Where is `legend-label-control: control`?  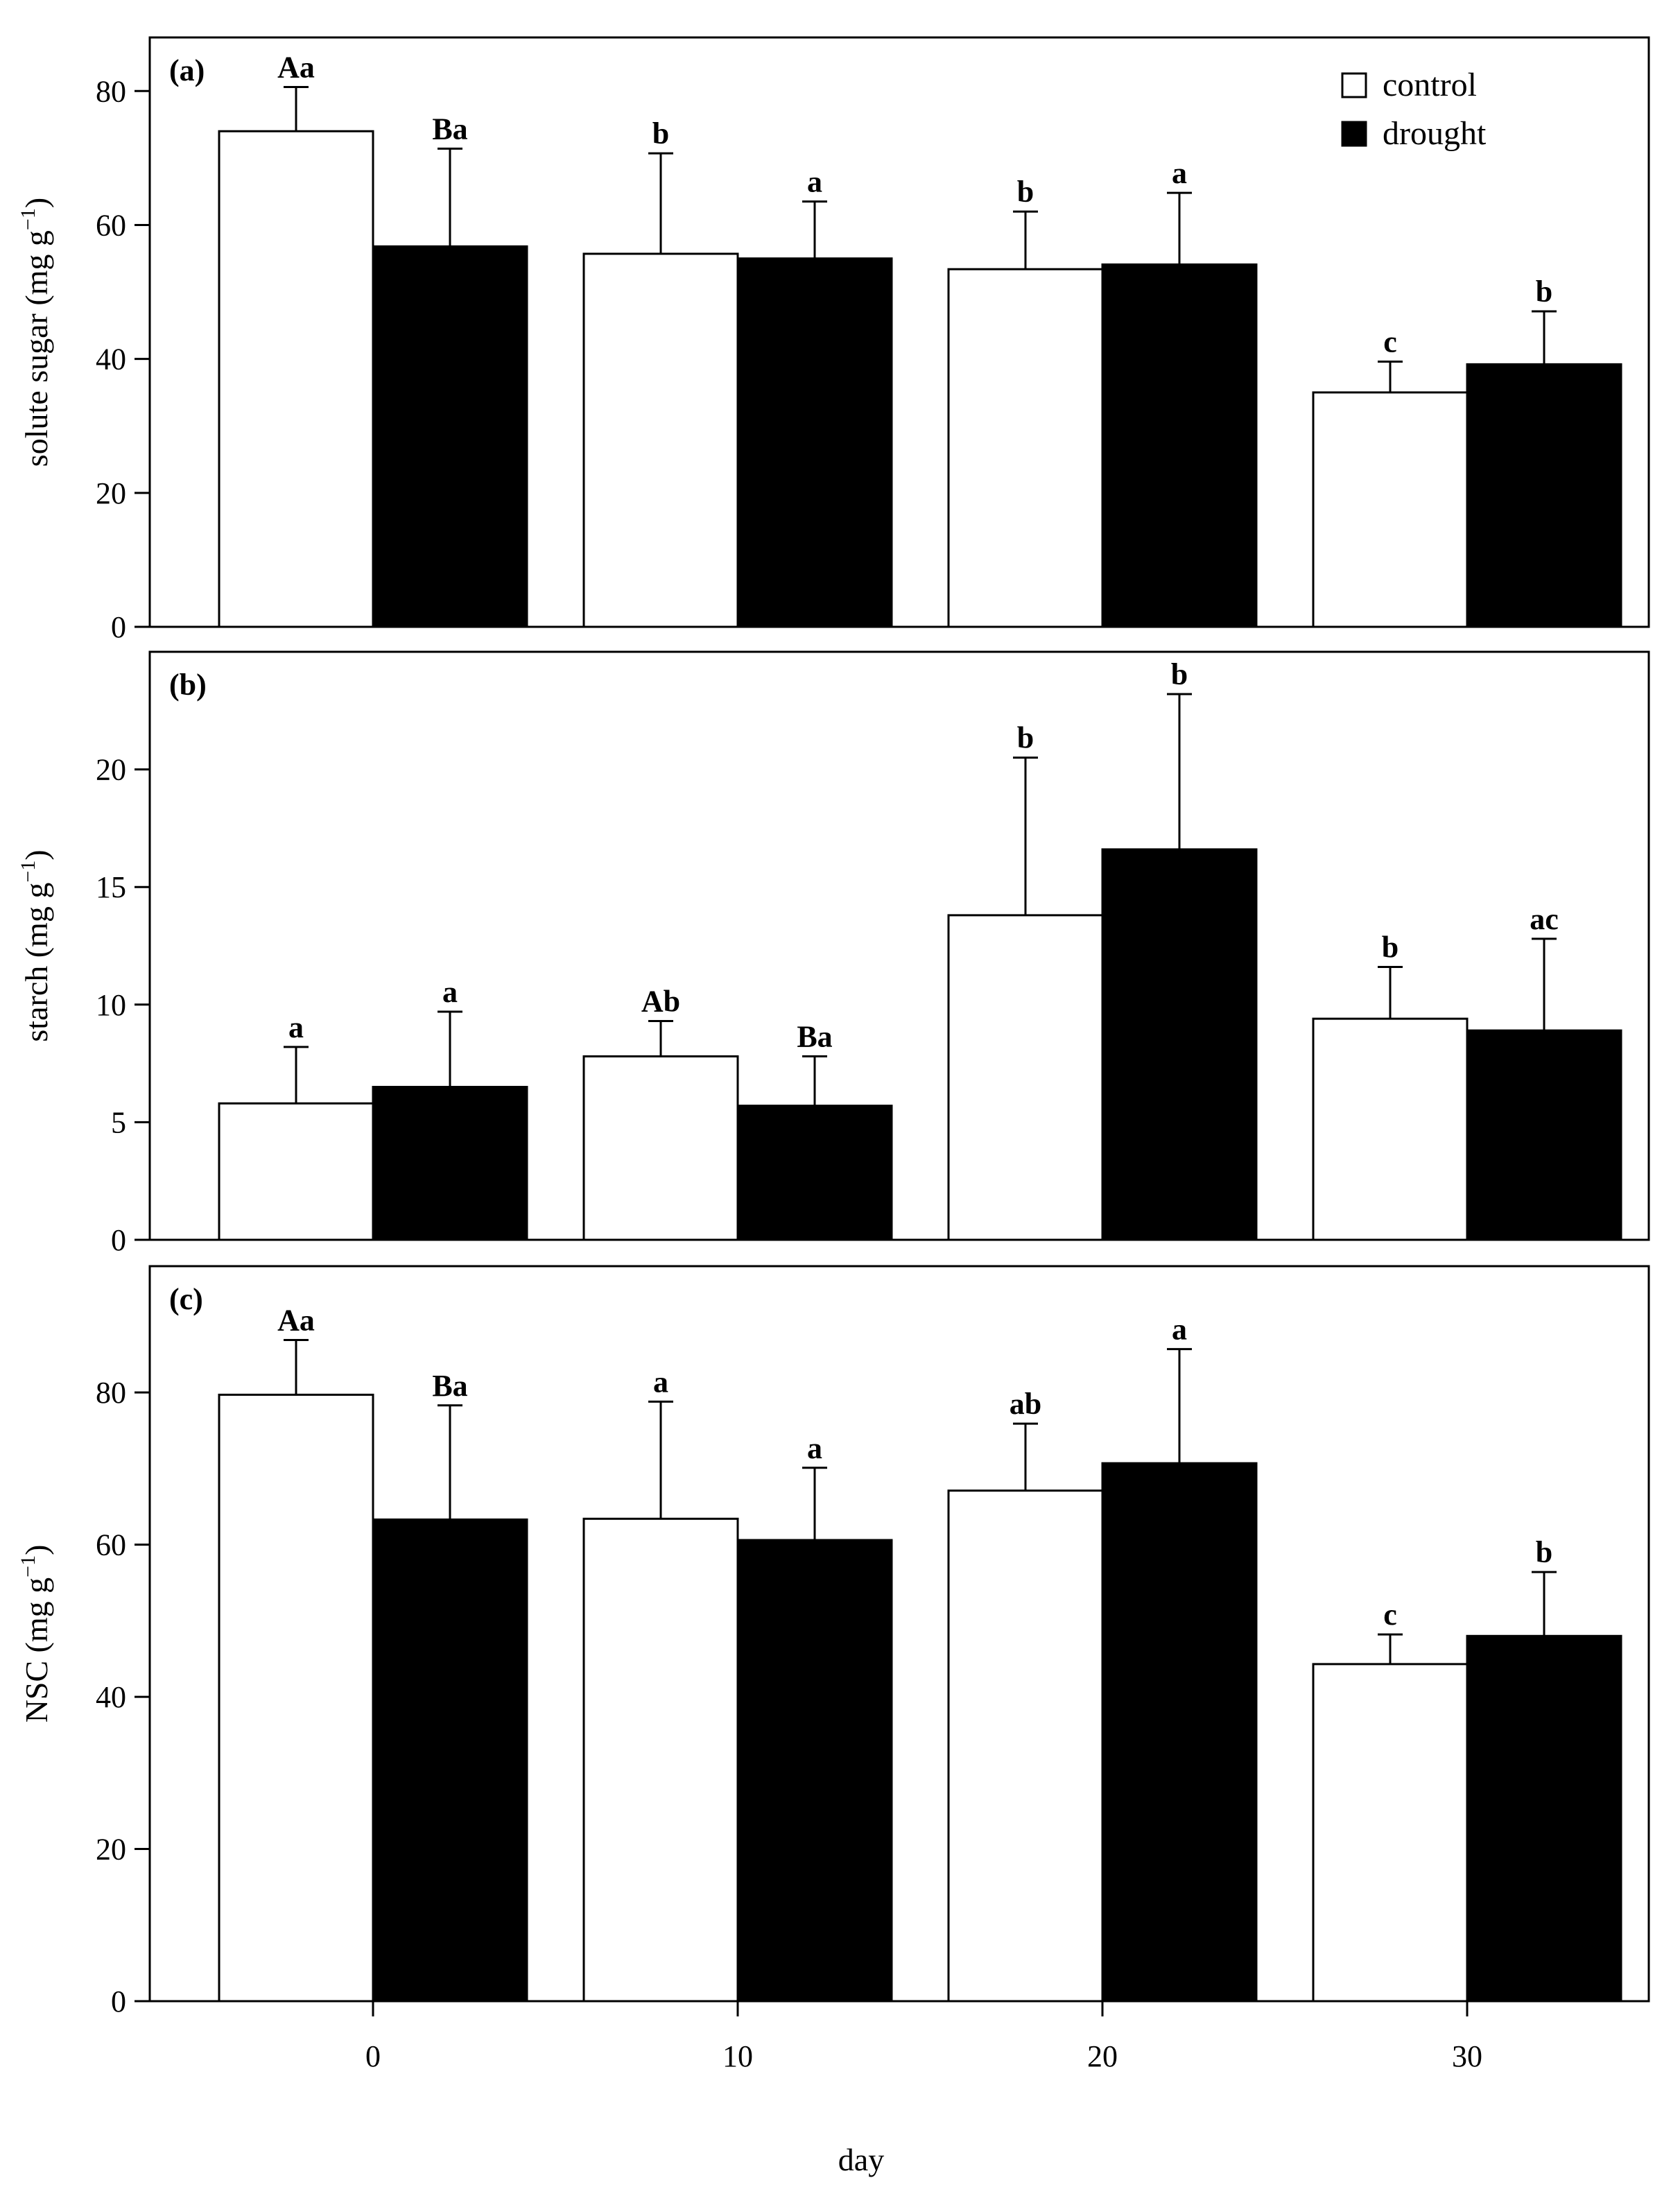 legend-label-control: control is located at coordinates (1430, 85).